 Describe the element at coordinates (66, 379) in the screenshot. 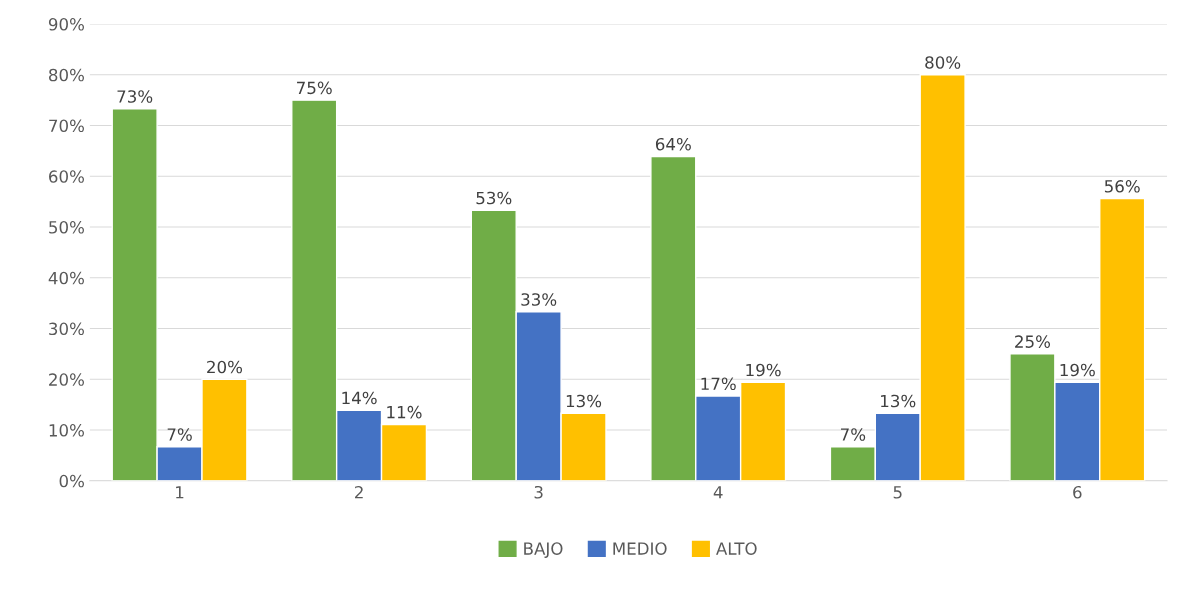

I see `y-tick-label: 20%` at that location.